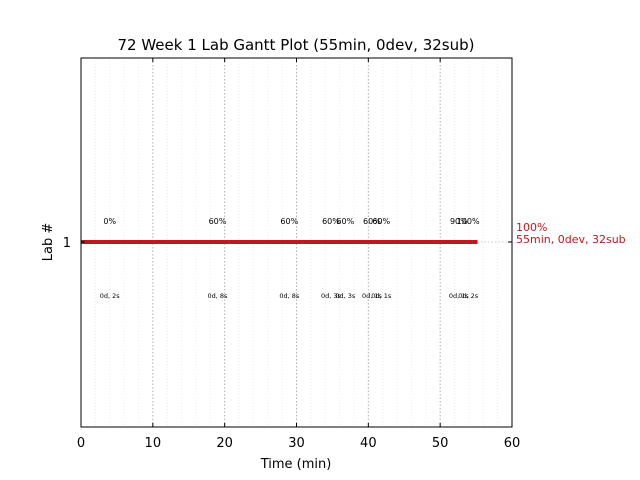  I want to click on annotation-percent: 100%, so click(468, 221).